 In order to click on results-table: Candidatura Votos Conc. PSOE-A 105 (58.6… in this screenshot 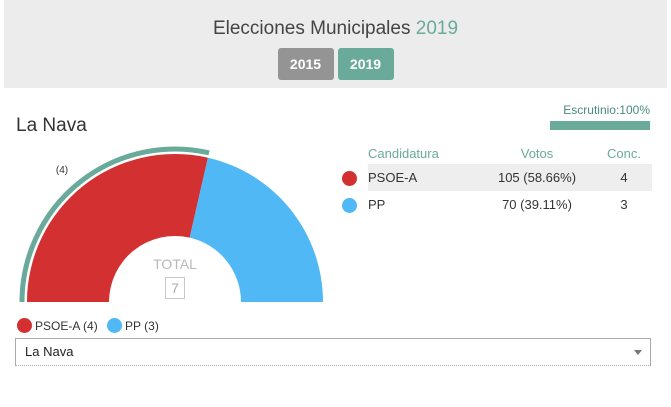, I will do `click(491, 180)`.